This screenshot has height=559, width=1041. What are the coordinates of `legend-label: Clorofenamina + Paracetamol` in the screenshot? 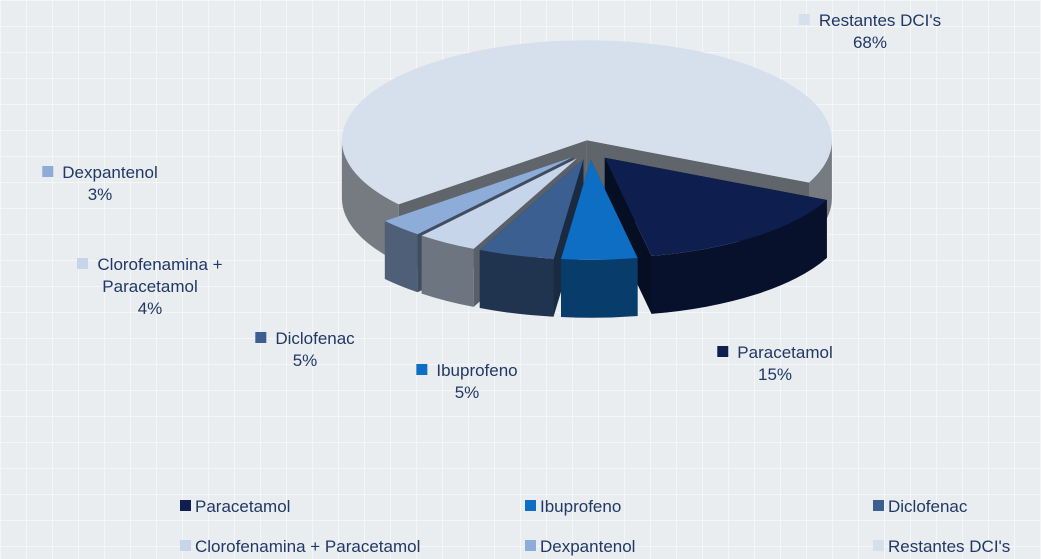 It's located at (308, 546).